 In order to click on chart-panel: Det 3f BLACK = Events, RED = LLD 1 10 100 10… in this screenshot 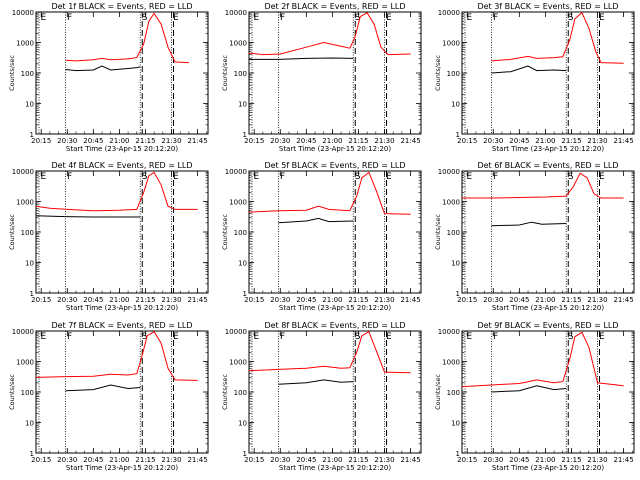, I will do `click(534, 77)`.